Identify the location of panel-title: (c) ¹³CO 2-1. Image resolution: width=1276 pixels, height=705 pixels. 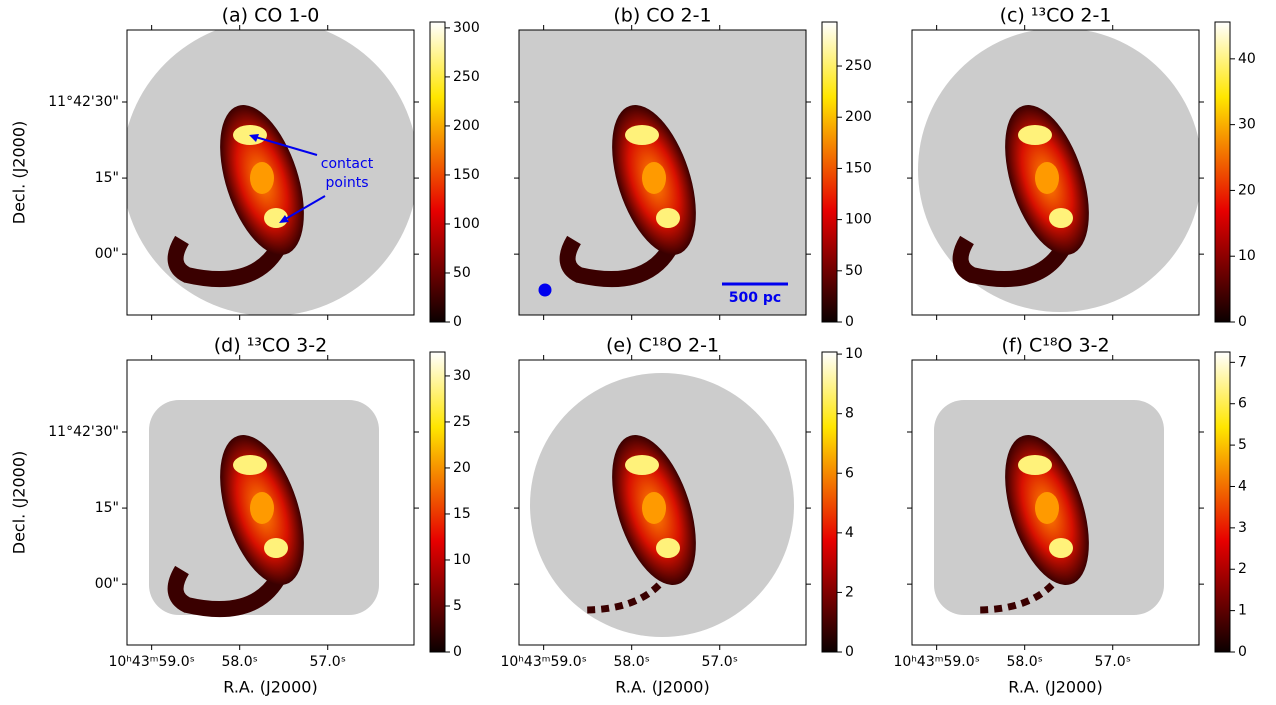
(1056, 16).